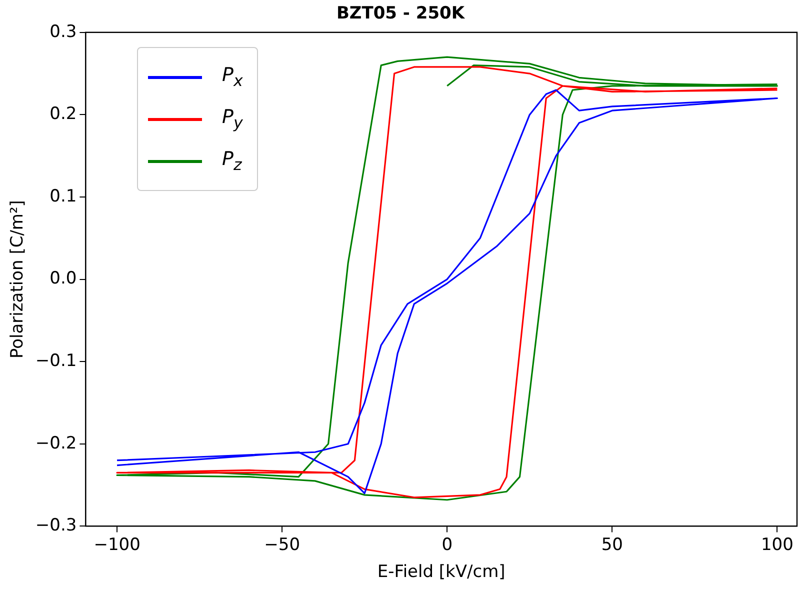 This screenshot has width=800, height=591. What do you see at coordinates (56, 526) in the screenshot?
I see `y-tick-label: −0.3` at bounding box center [56, 526].